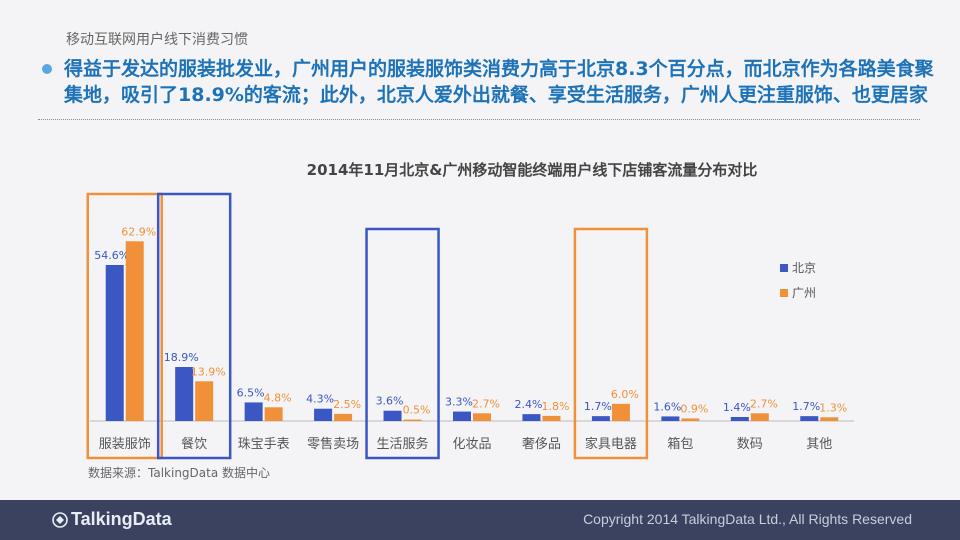 The width and height of the screenshot is (960, 540). Describe the element at coordinates (625, 394) in the screenshot. I see `data-label-guangzhou-cat7: 6.0%` at that location.